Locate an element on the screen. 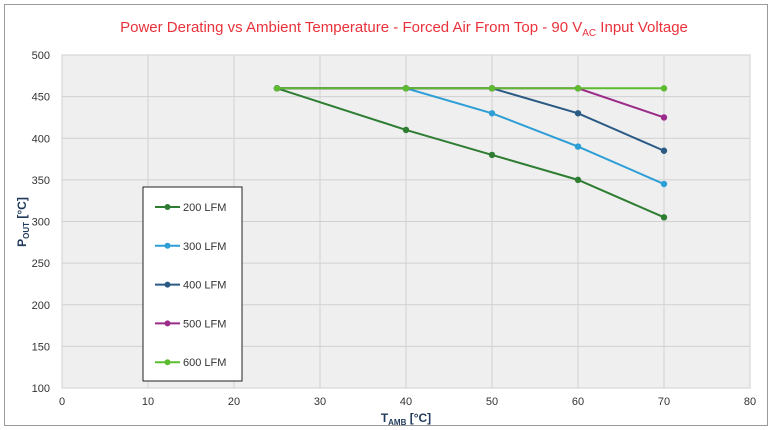 The image size is (774, 430). x-tick-label: 0 is located at coordinates (62, 402).